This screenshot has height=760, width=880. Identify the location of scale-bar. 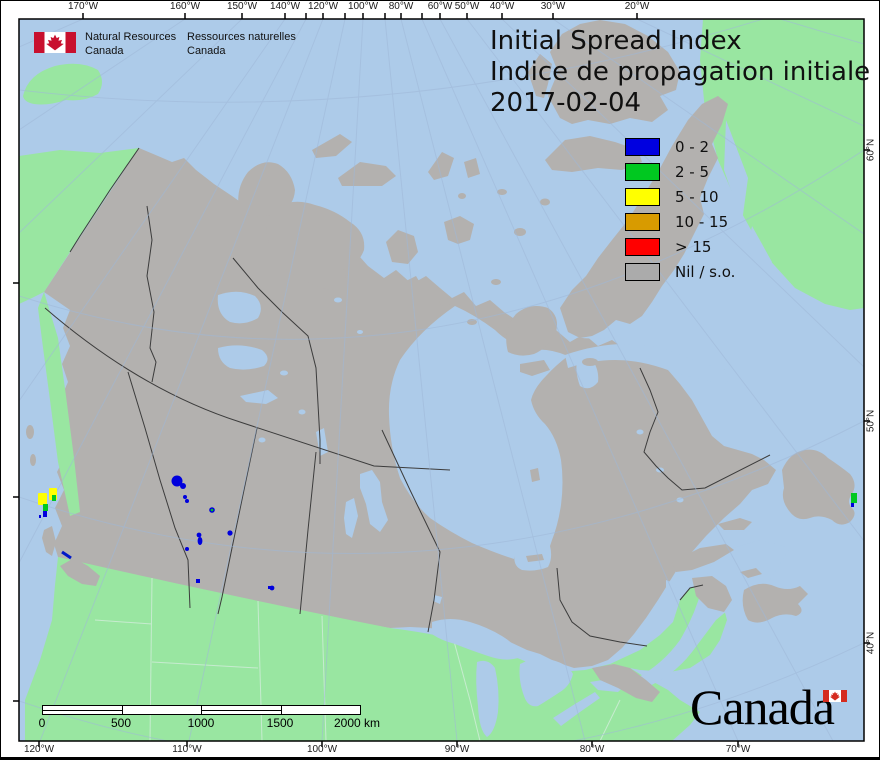
(201, 710).